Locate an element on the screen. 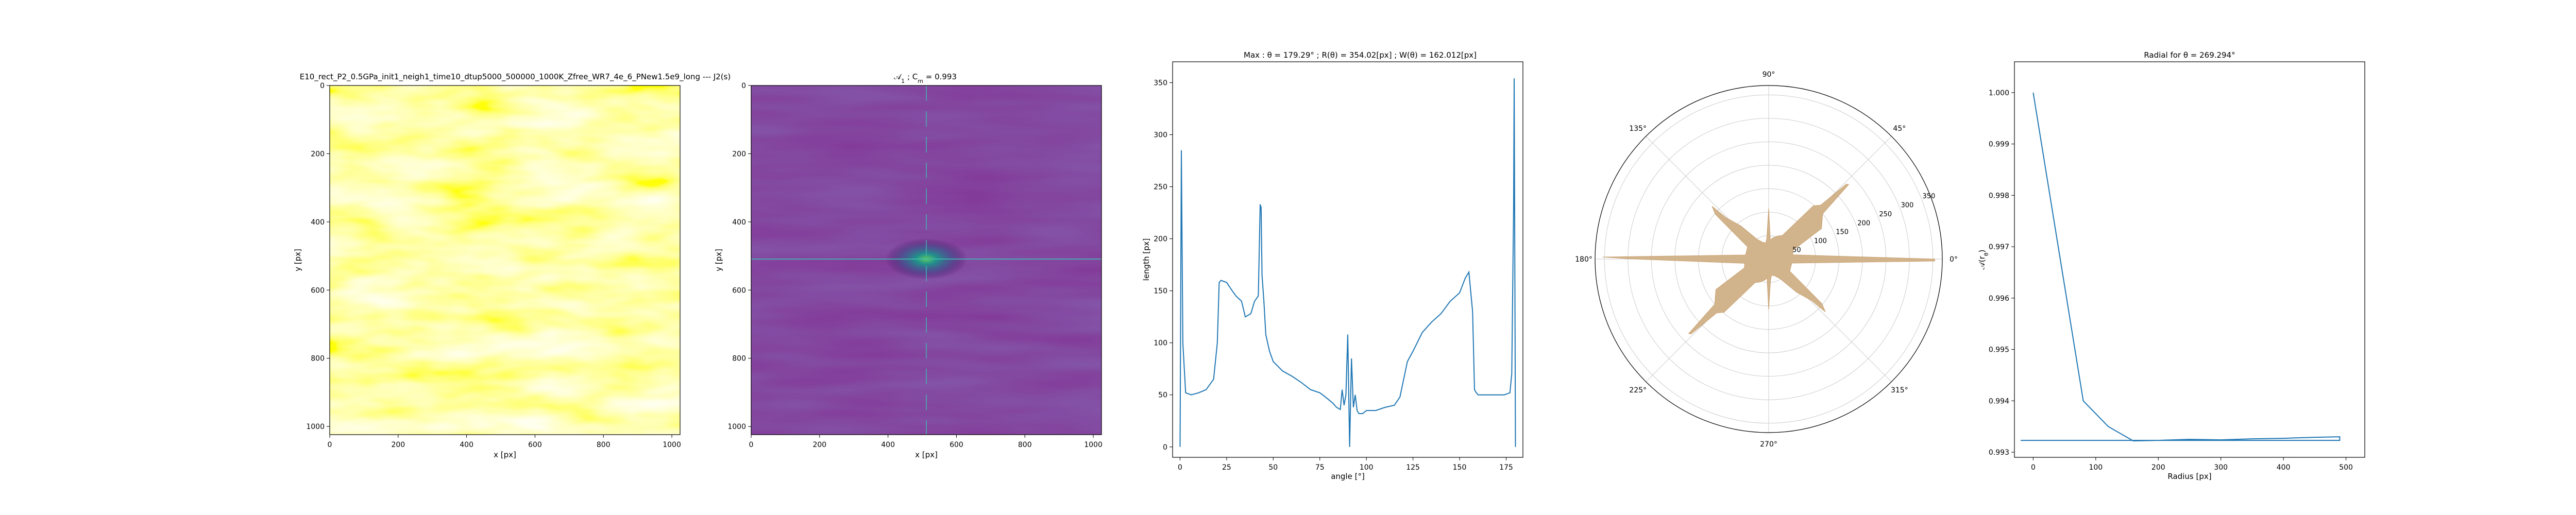  p5-ytick-label: 0.995 is located at coordinates (1999, 350).